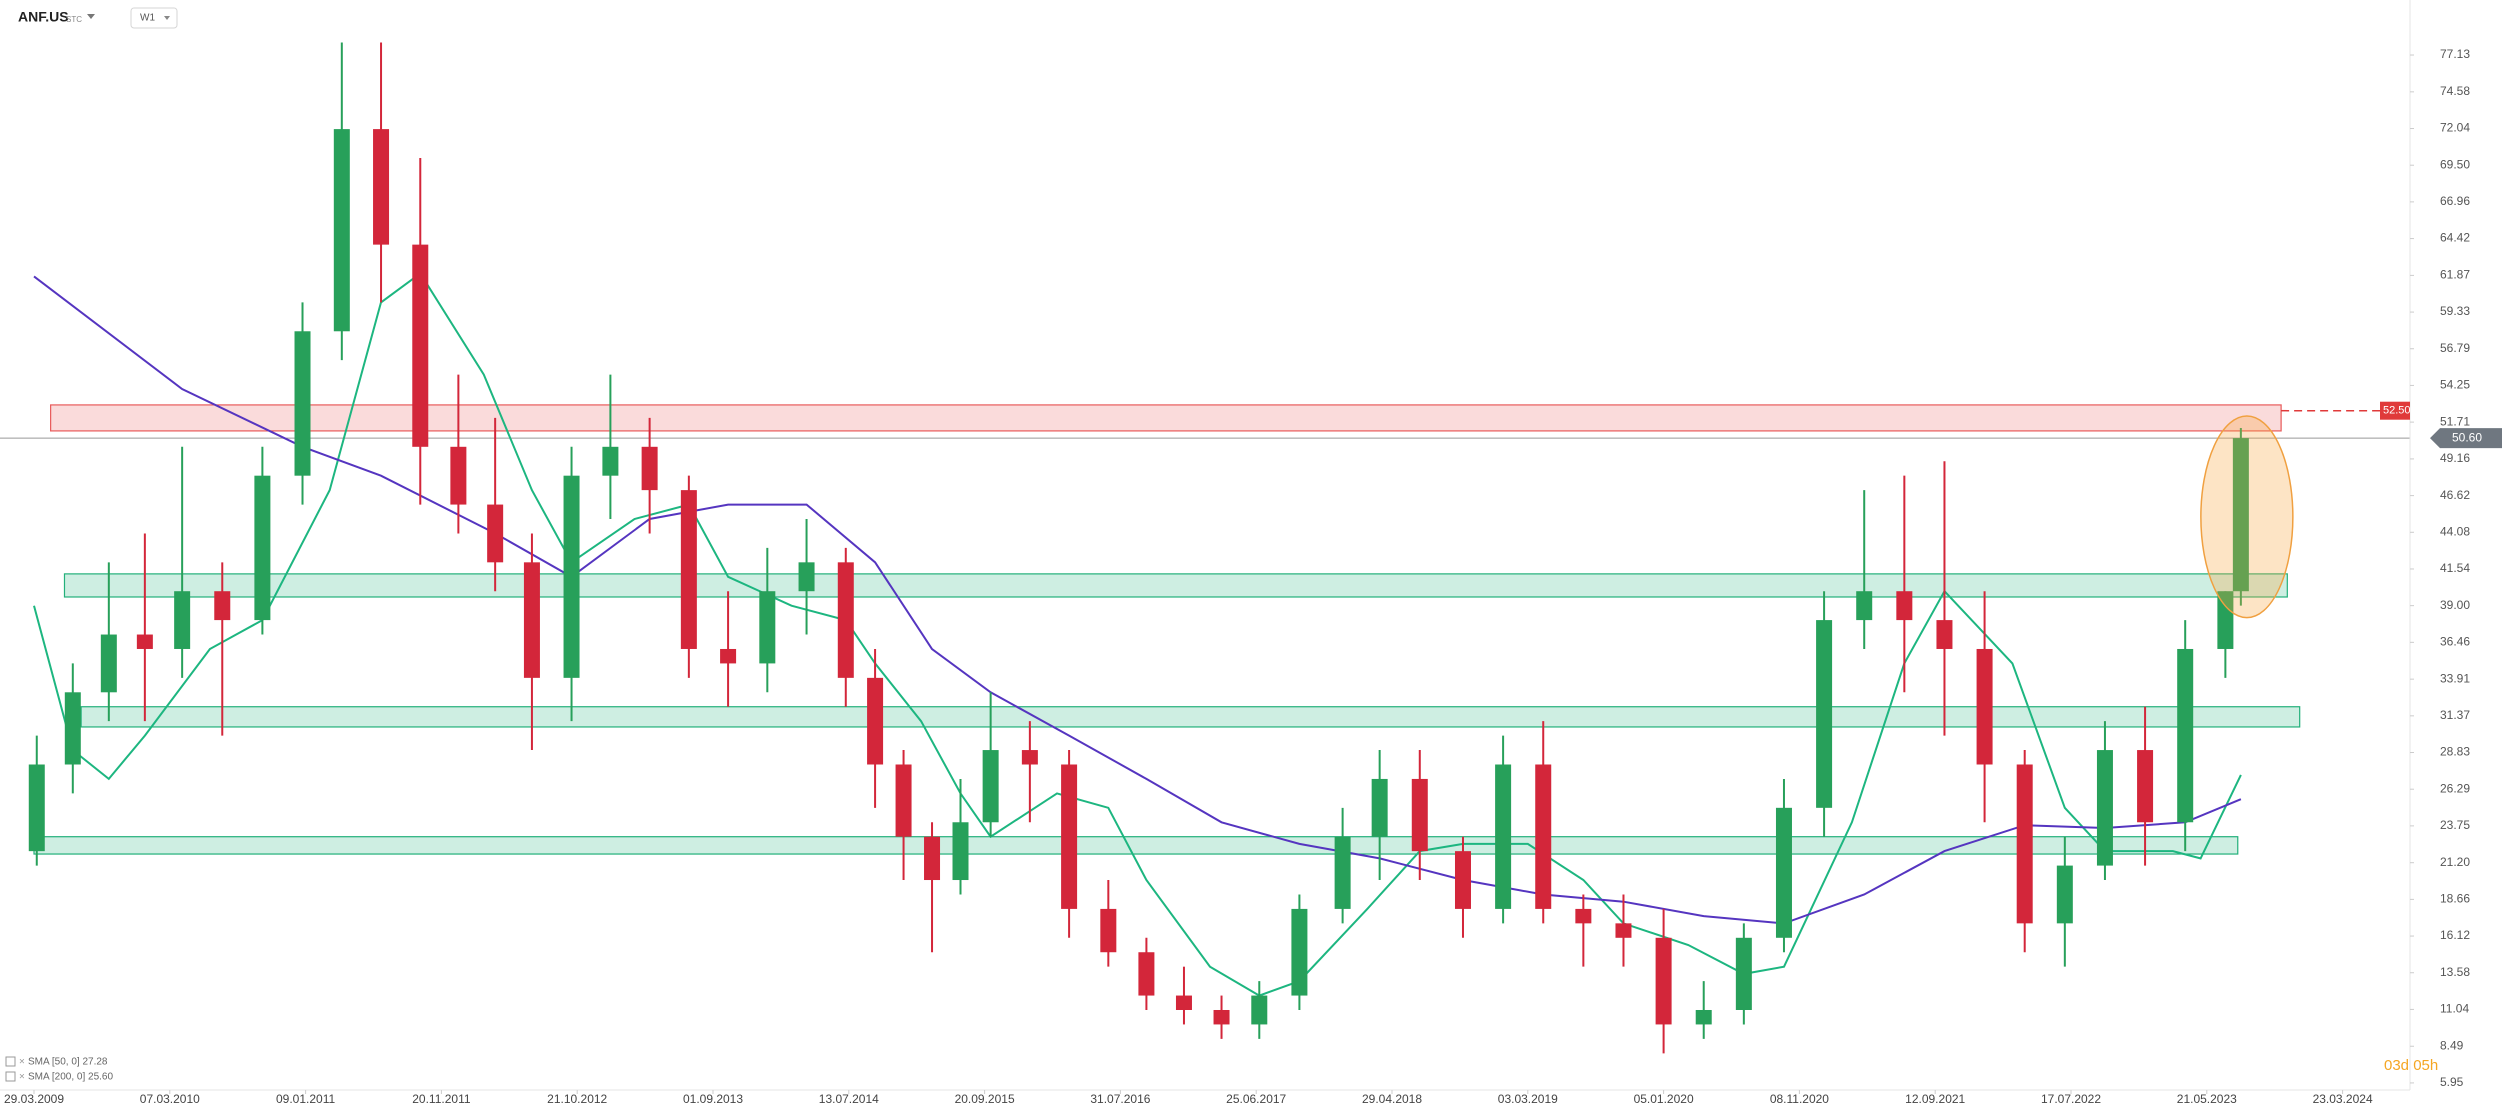 The width and height of the screenshot is (2506, 1109). What do you see at coordinates (1799, 1099) in the screenshot?
I see `x-tick-label: 08.11.2020` at bounding box center [1799, 1099].